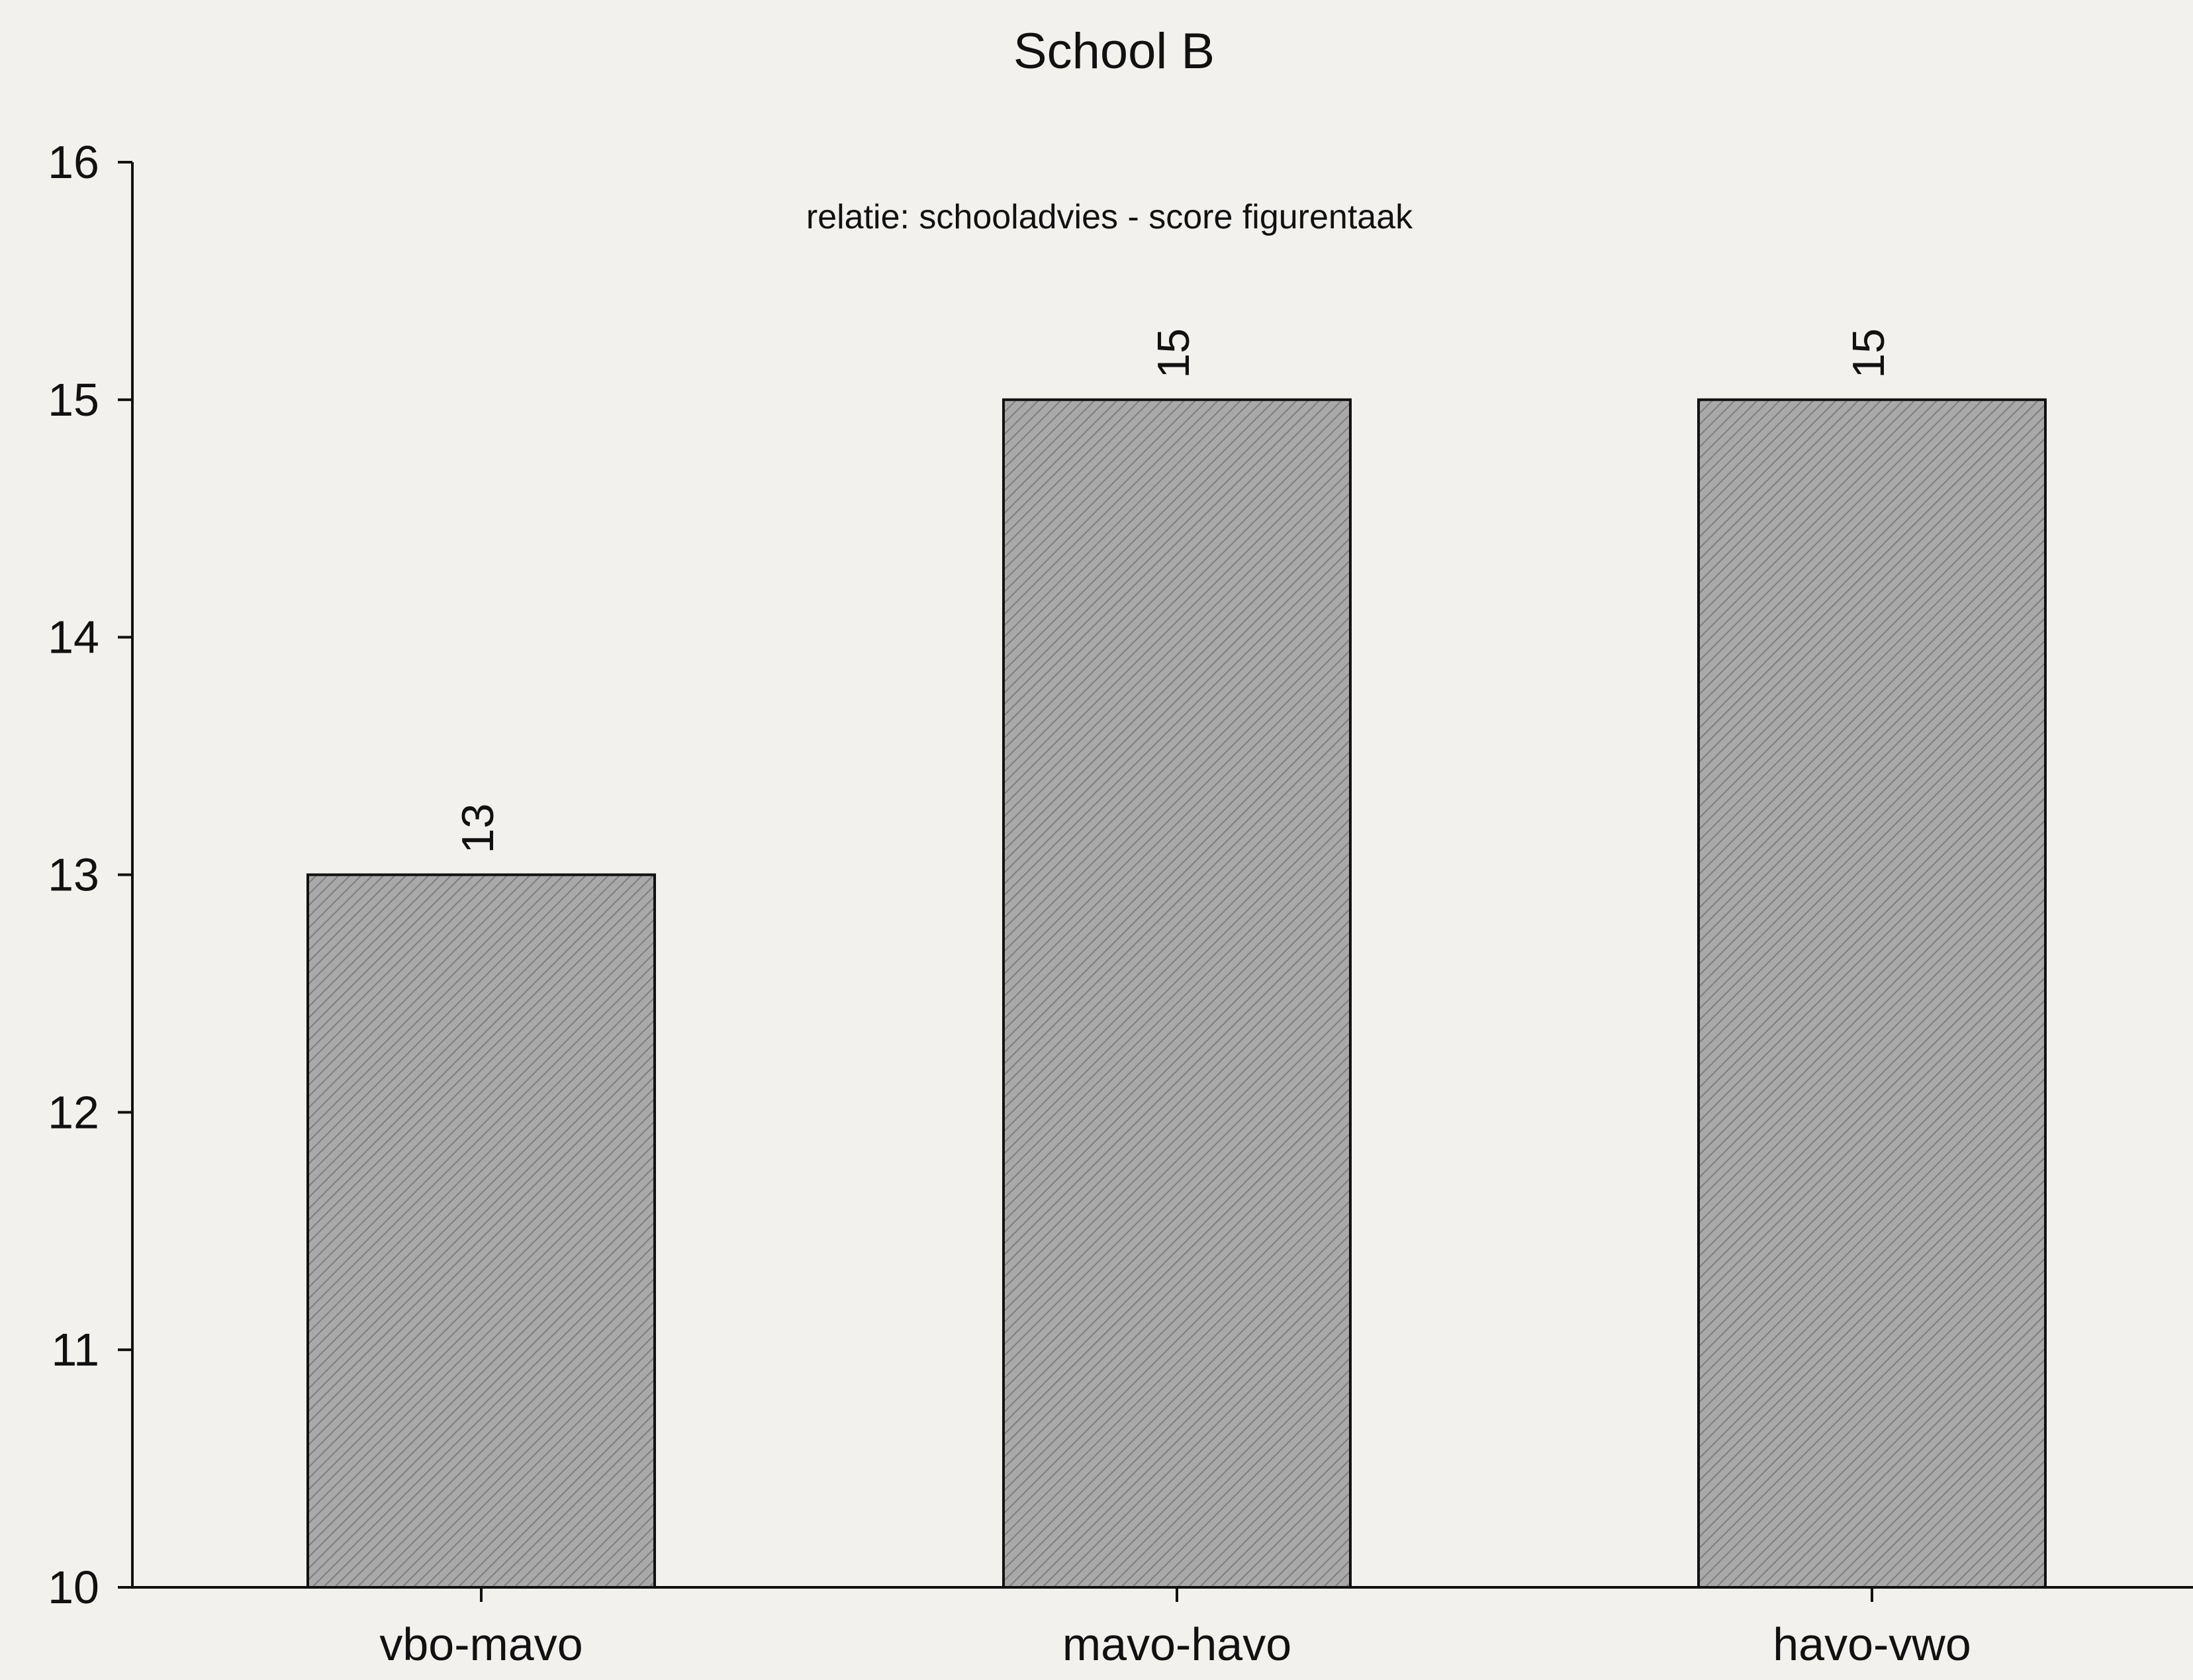  I want to click on y-tick-label: 12, so click(73, 1112).